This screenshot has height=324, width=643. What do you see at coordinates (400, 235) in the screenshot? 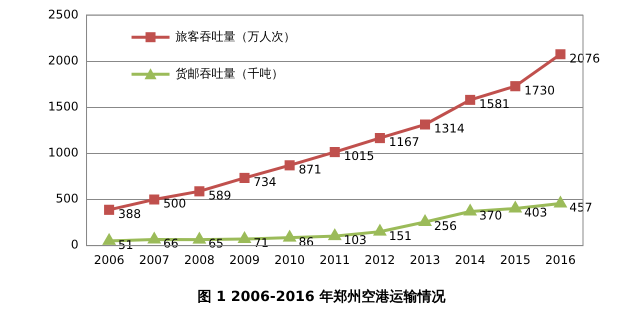
I see `data-label: 151` at bounding box center [400, 235].